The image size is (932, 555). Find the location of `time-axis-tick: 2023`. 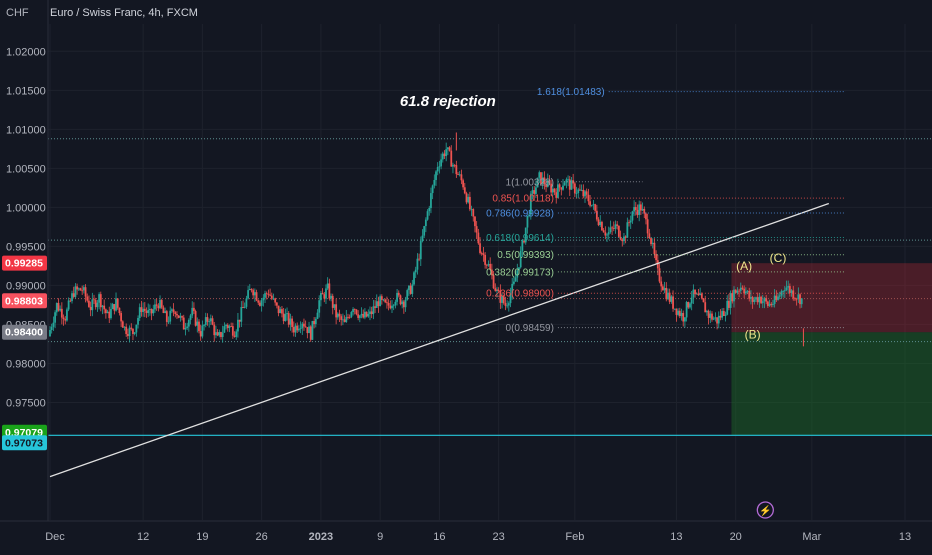

time-axis-tick: 2023 is located at coordinates (321, 537).